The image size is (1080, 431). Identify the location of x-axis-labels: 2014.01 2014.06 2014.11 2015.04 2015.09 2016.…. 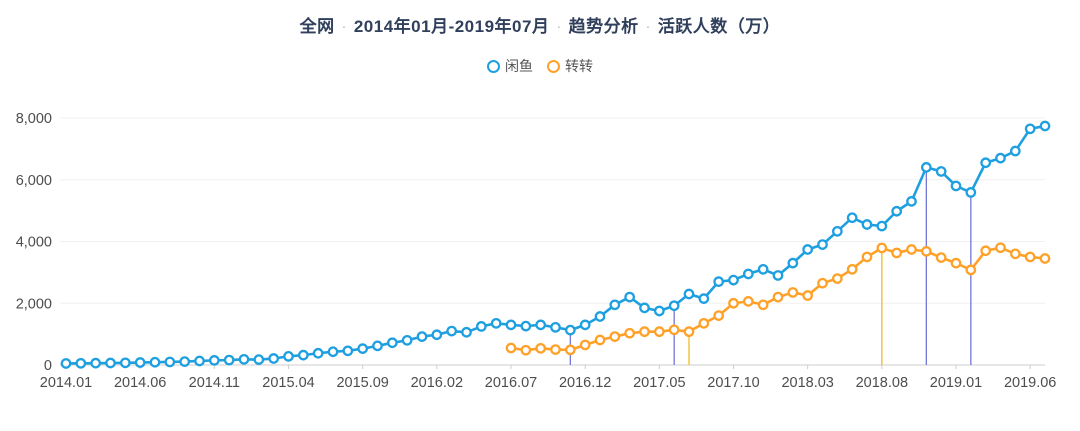
(548, 383).